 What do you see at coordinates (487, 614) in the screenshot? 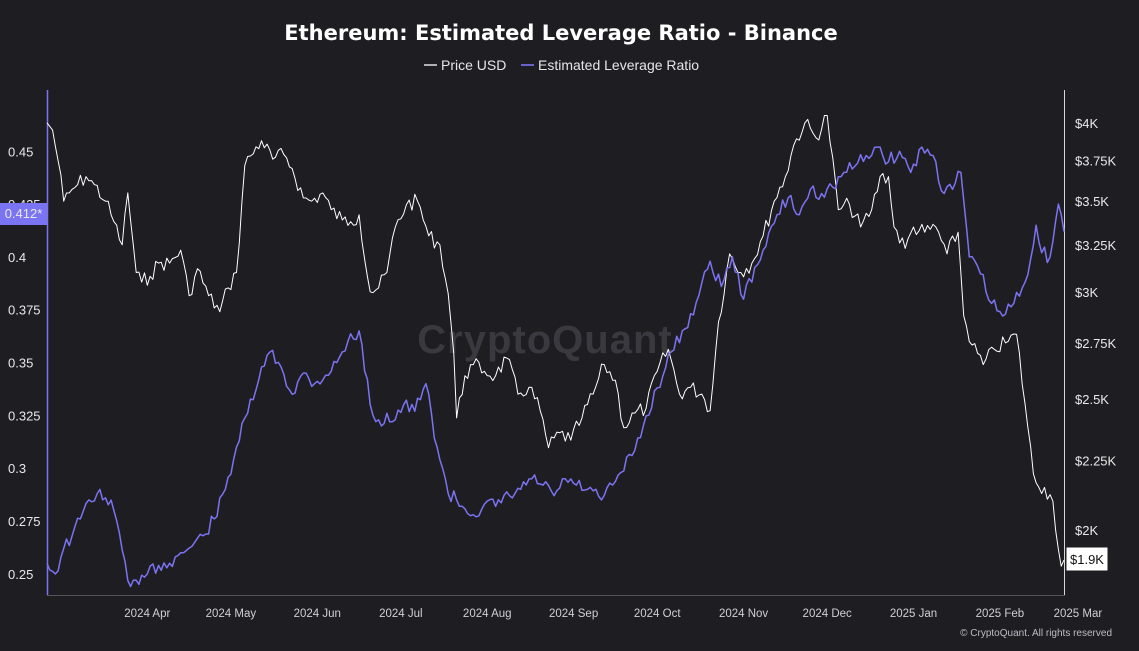
I see `x-tick-label: 2024 Aug` at bounding box center [487, 614].